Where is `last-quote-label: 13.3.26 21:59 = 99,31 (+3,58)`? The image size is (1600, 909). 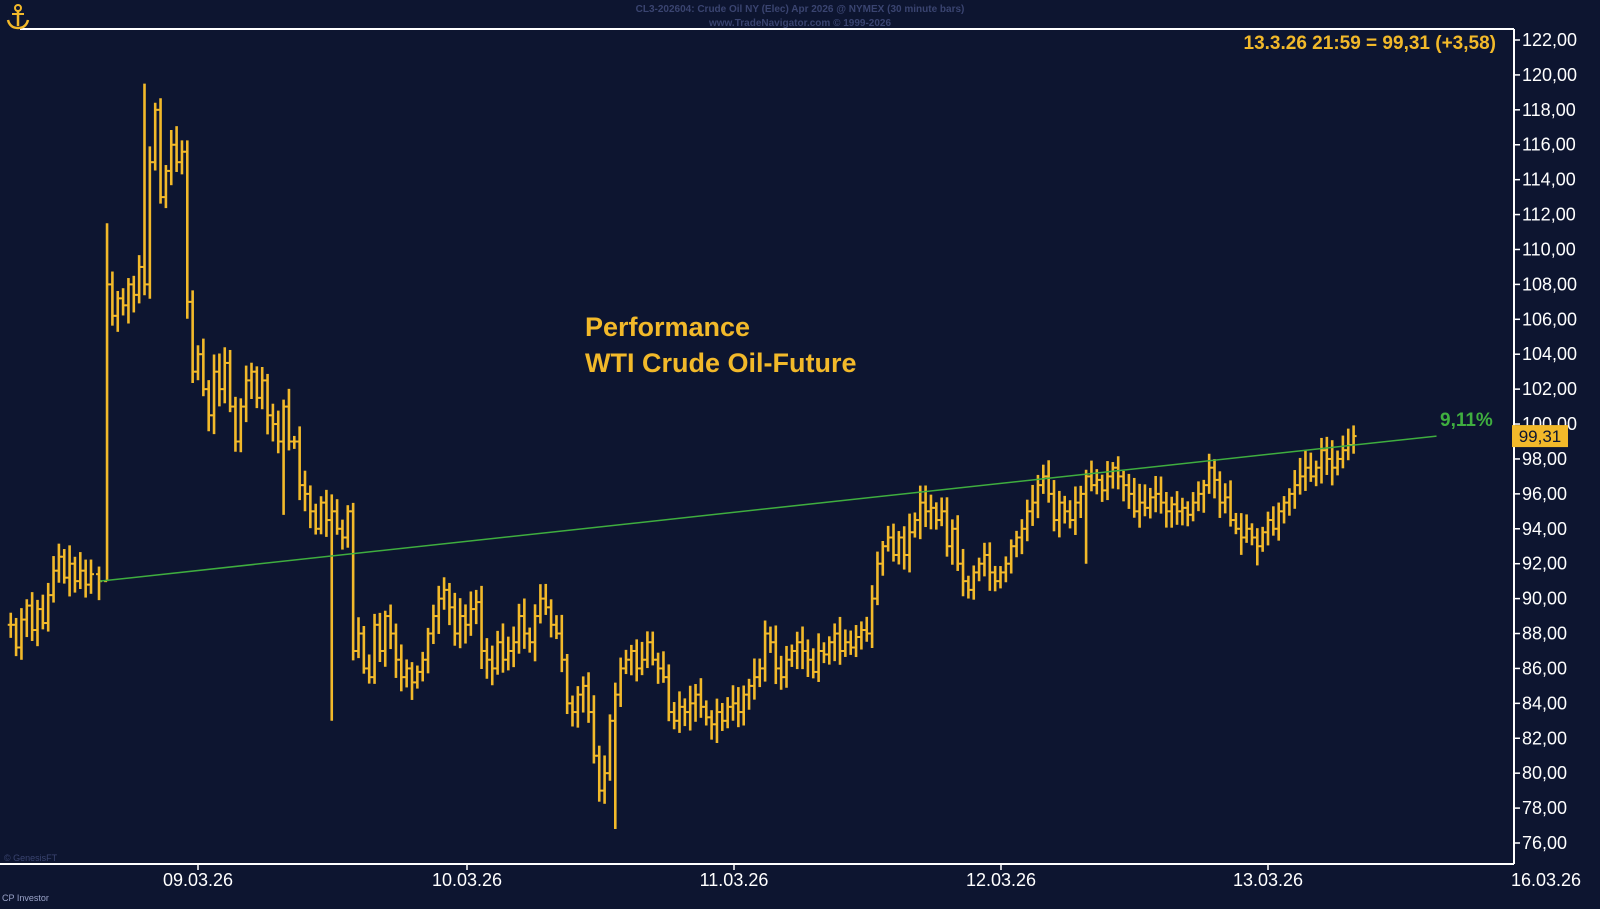 last-quote-label: 13.3.26 21:59 = 99,31 (+3,58) is located at coordinates (1370, 43).